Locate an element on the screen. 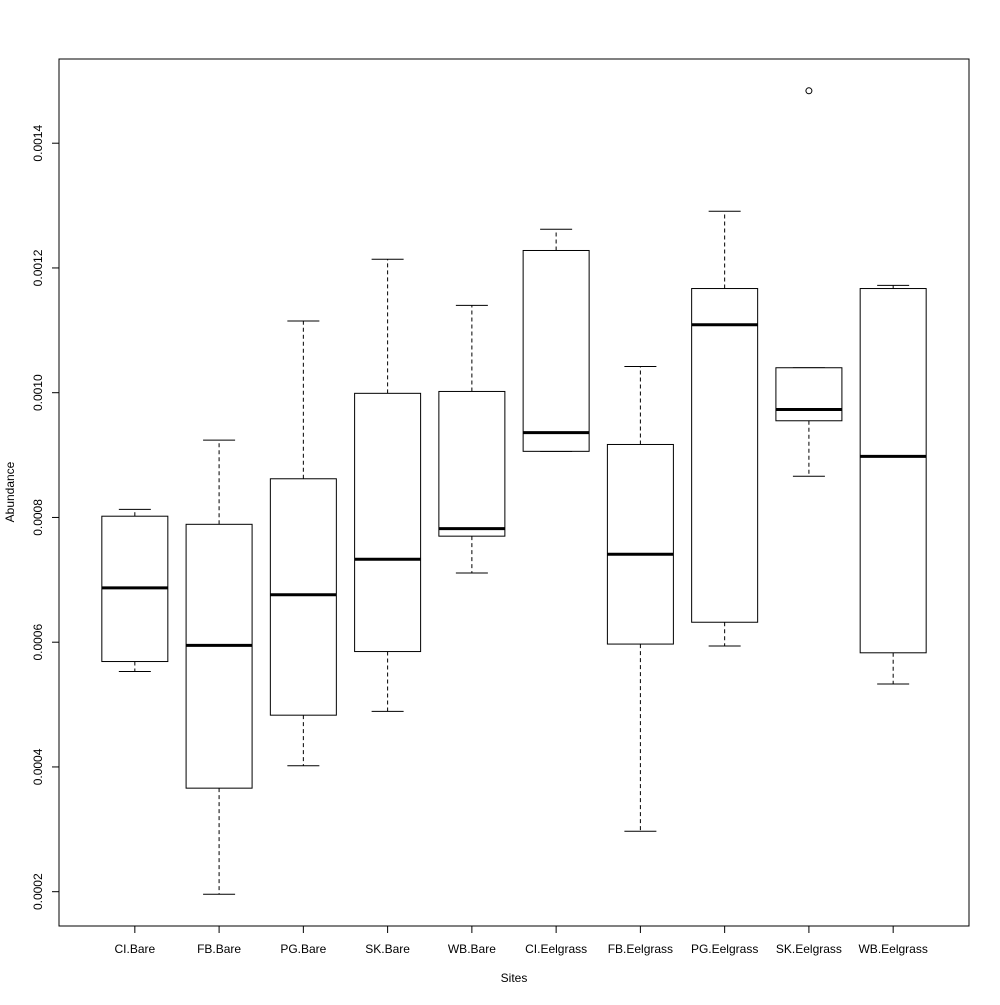 This screenshot has width=1000, height=1005. y-axis-label: Abundance is located at coordinates (10, 491).